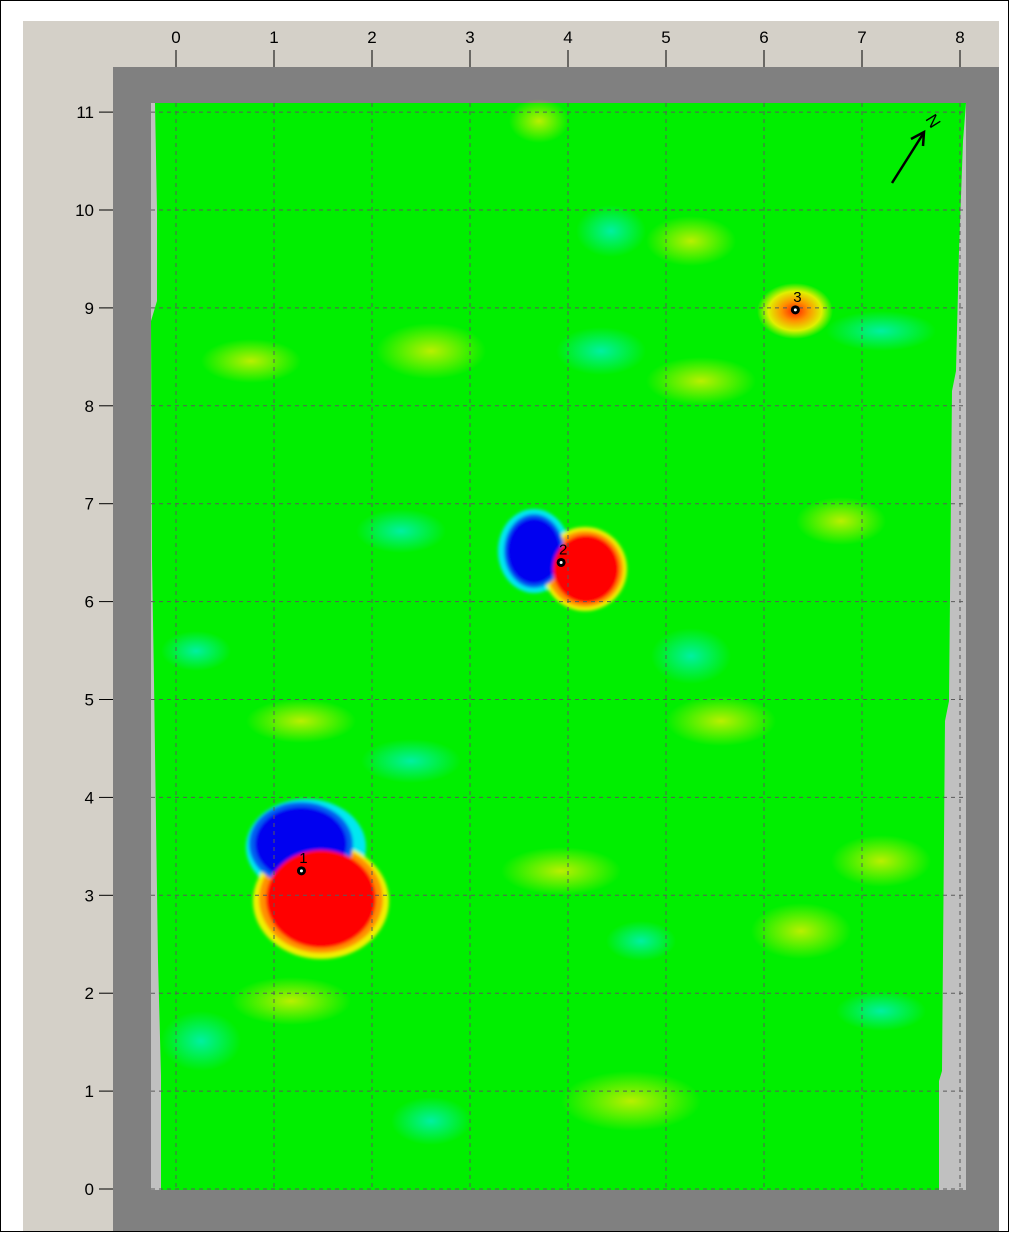 Image resolution: width=1009 pixels, height=1233 pixels. What do you see at coordinates (797, 297) in the screenshot?
I see `marker-label: 3` at bounding box center [797, 297].